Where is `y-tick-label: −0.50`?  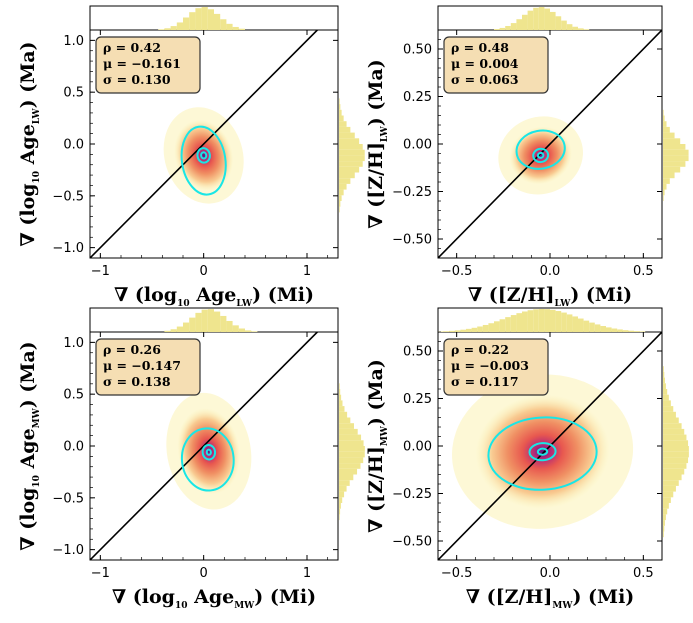
y-tick-label: −0.50 is located at coordinates (412, 240).